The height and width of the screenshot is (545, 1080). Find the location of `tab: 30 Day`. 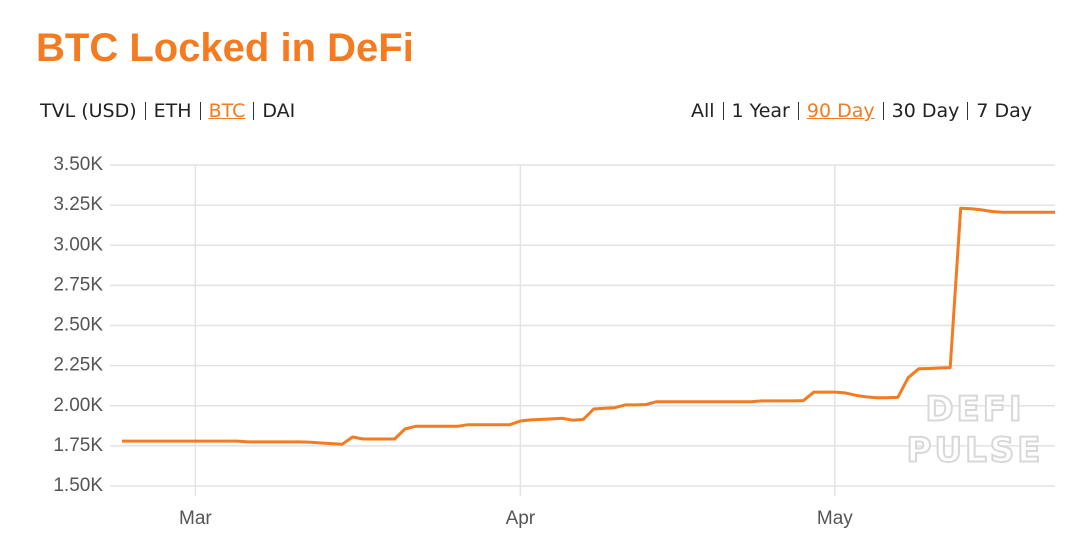

tab: 30 Day is located at coordinates (925, 111).